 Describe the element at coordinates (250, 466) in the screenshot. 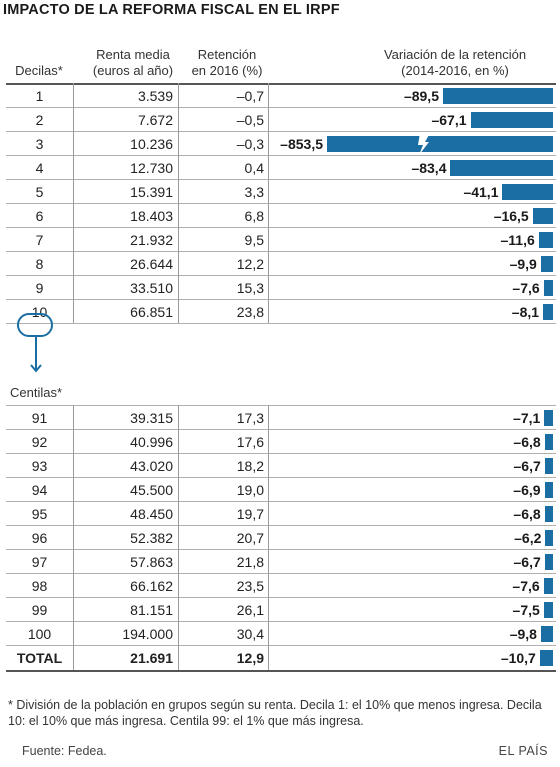

I see `retencion-cell: 18,2` at that location.